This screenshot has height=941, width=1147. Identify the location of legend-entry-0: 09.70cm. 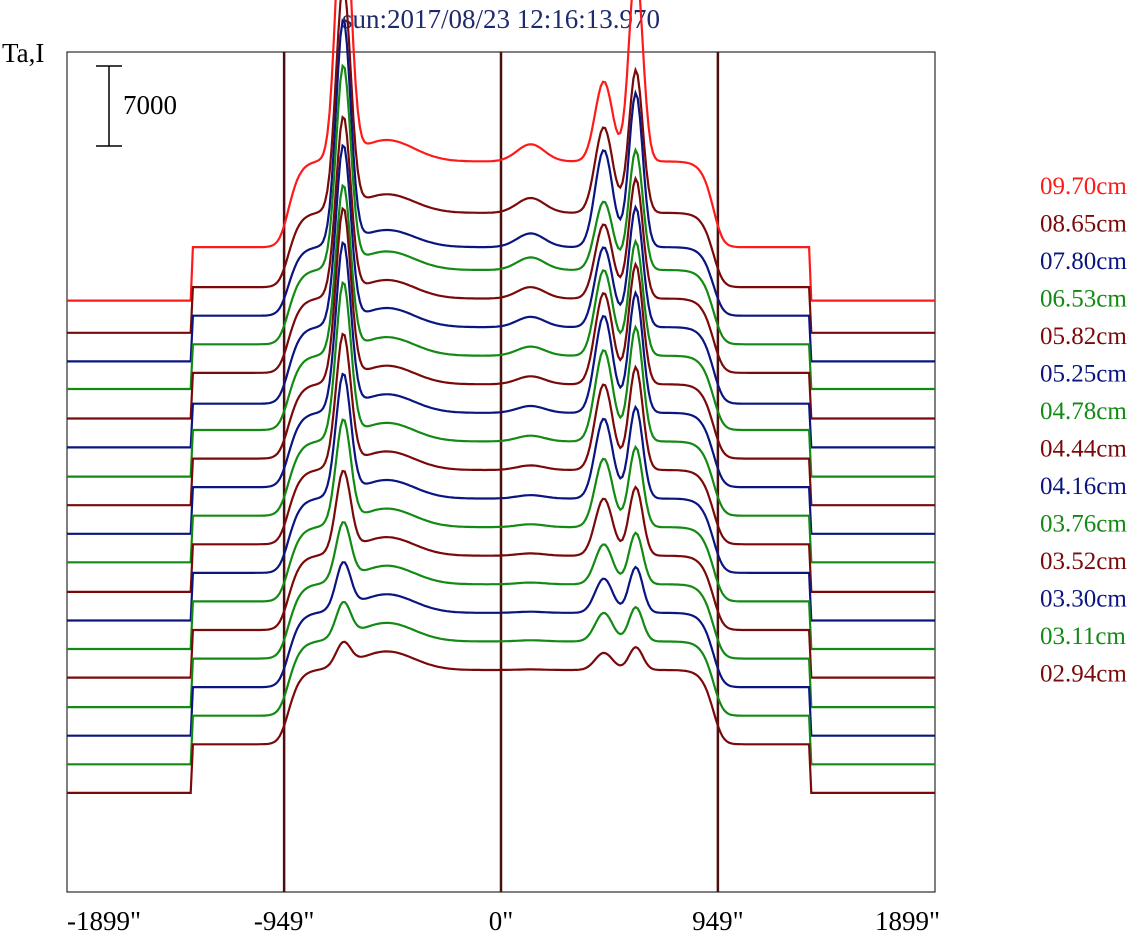
(1083, 186).